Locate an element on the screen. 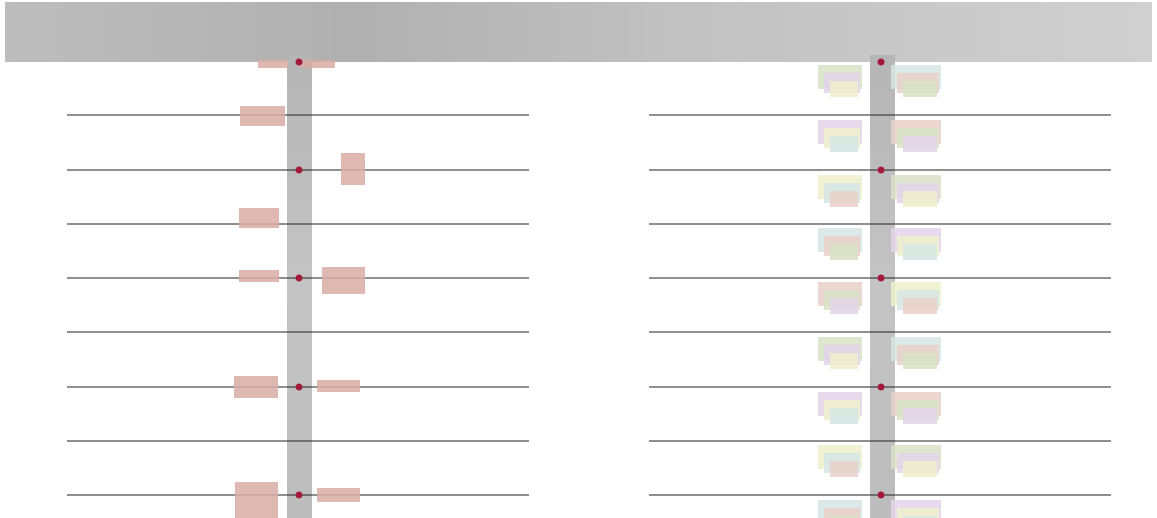 This screenshot has width=1157, height=518. header-band is located at coordinates (578, 32).